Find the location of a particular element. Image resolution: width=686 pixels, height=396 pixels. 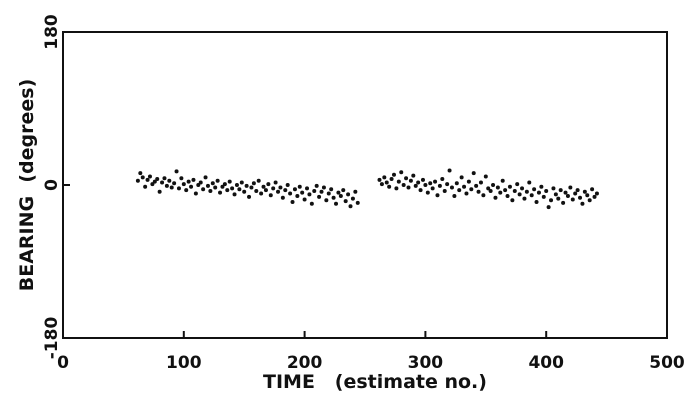

x-tick-label: 100 is located at coordinates (184, 363).